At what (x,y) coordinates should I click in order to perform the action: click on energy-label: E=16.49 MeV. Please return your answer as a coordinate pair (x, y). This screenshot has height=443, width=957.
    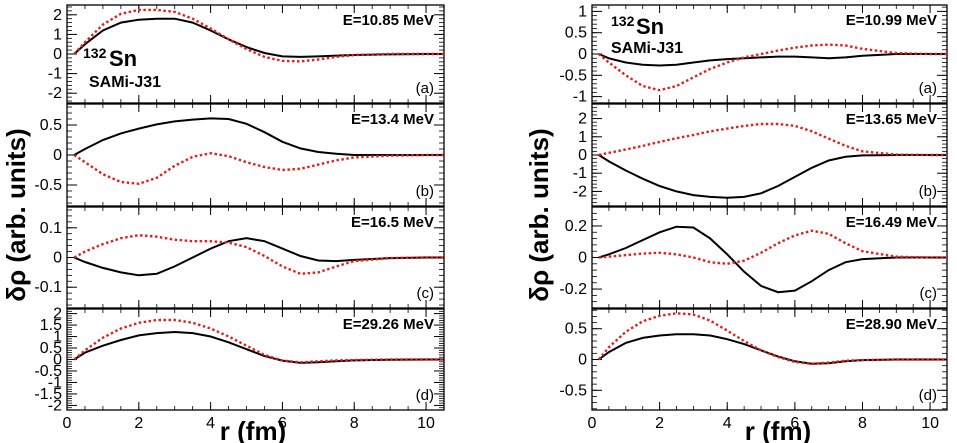
    Looking at the image, I should click on (891, 222).